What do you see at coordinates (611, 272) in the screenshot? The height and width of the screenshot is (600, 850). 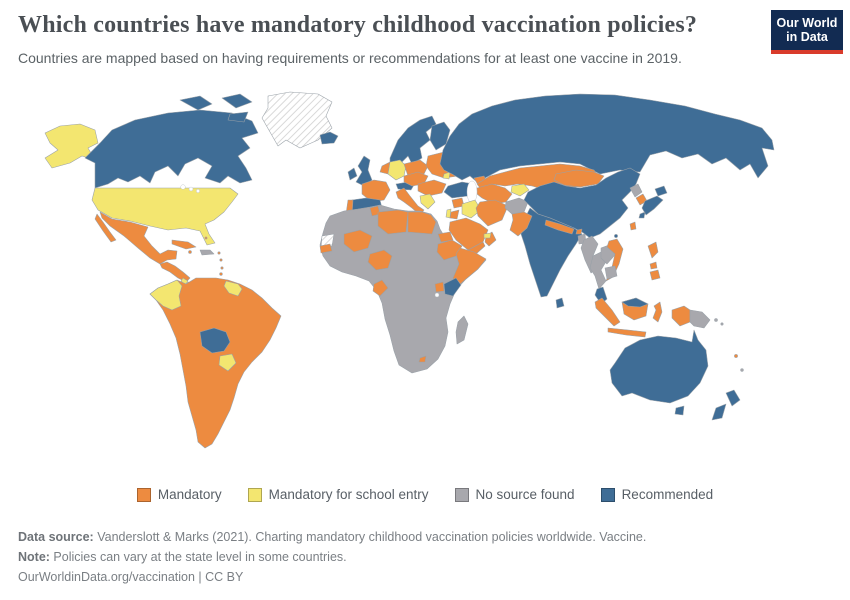 I see `country-cambodia` at bounding box center [611, 272].